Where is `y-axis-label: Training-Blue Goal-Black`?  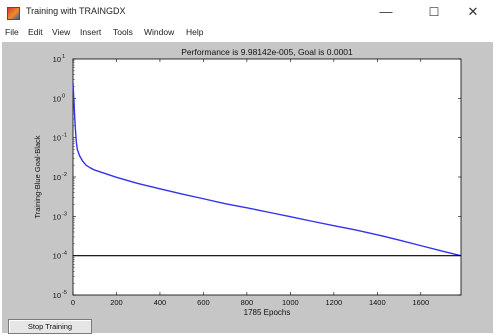 y-axis-label: Training-Blue Goal-Black is located at coordinates (37, 176).